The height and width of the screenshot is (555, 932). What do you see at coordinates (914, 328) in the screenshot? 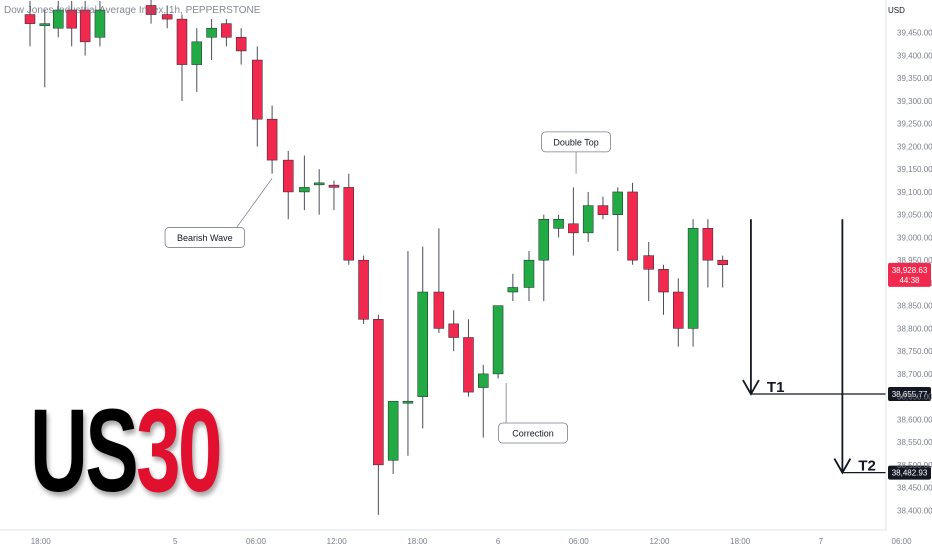
I see `y-tick-label: 38,800.00` at bounding box center [914, 328].